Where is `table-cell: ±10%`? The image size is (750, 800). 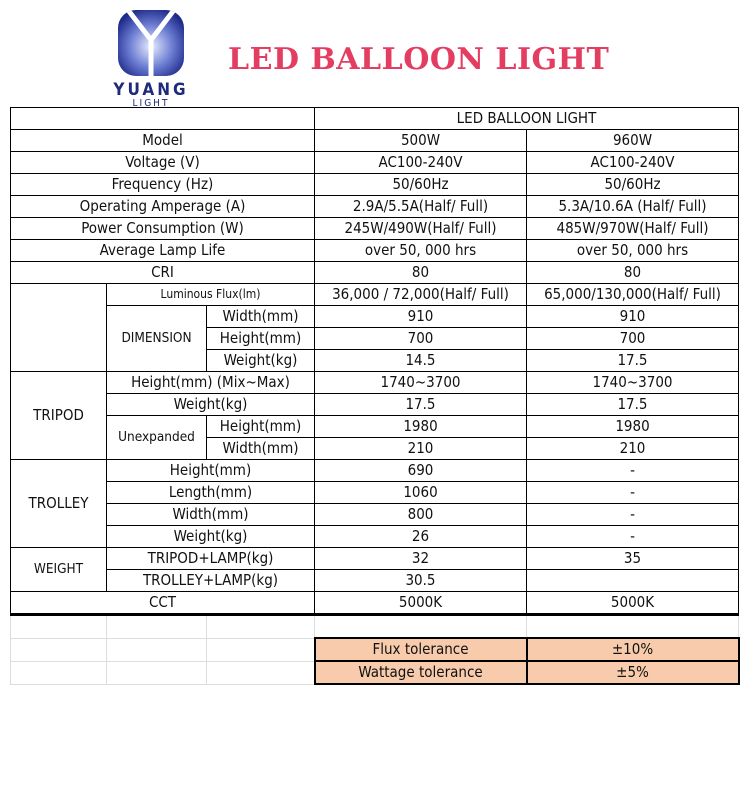 table-cell: ±10% is located at coordinates (632, 649).